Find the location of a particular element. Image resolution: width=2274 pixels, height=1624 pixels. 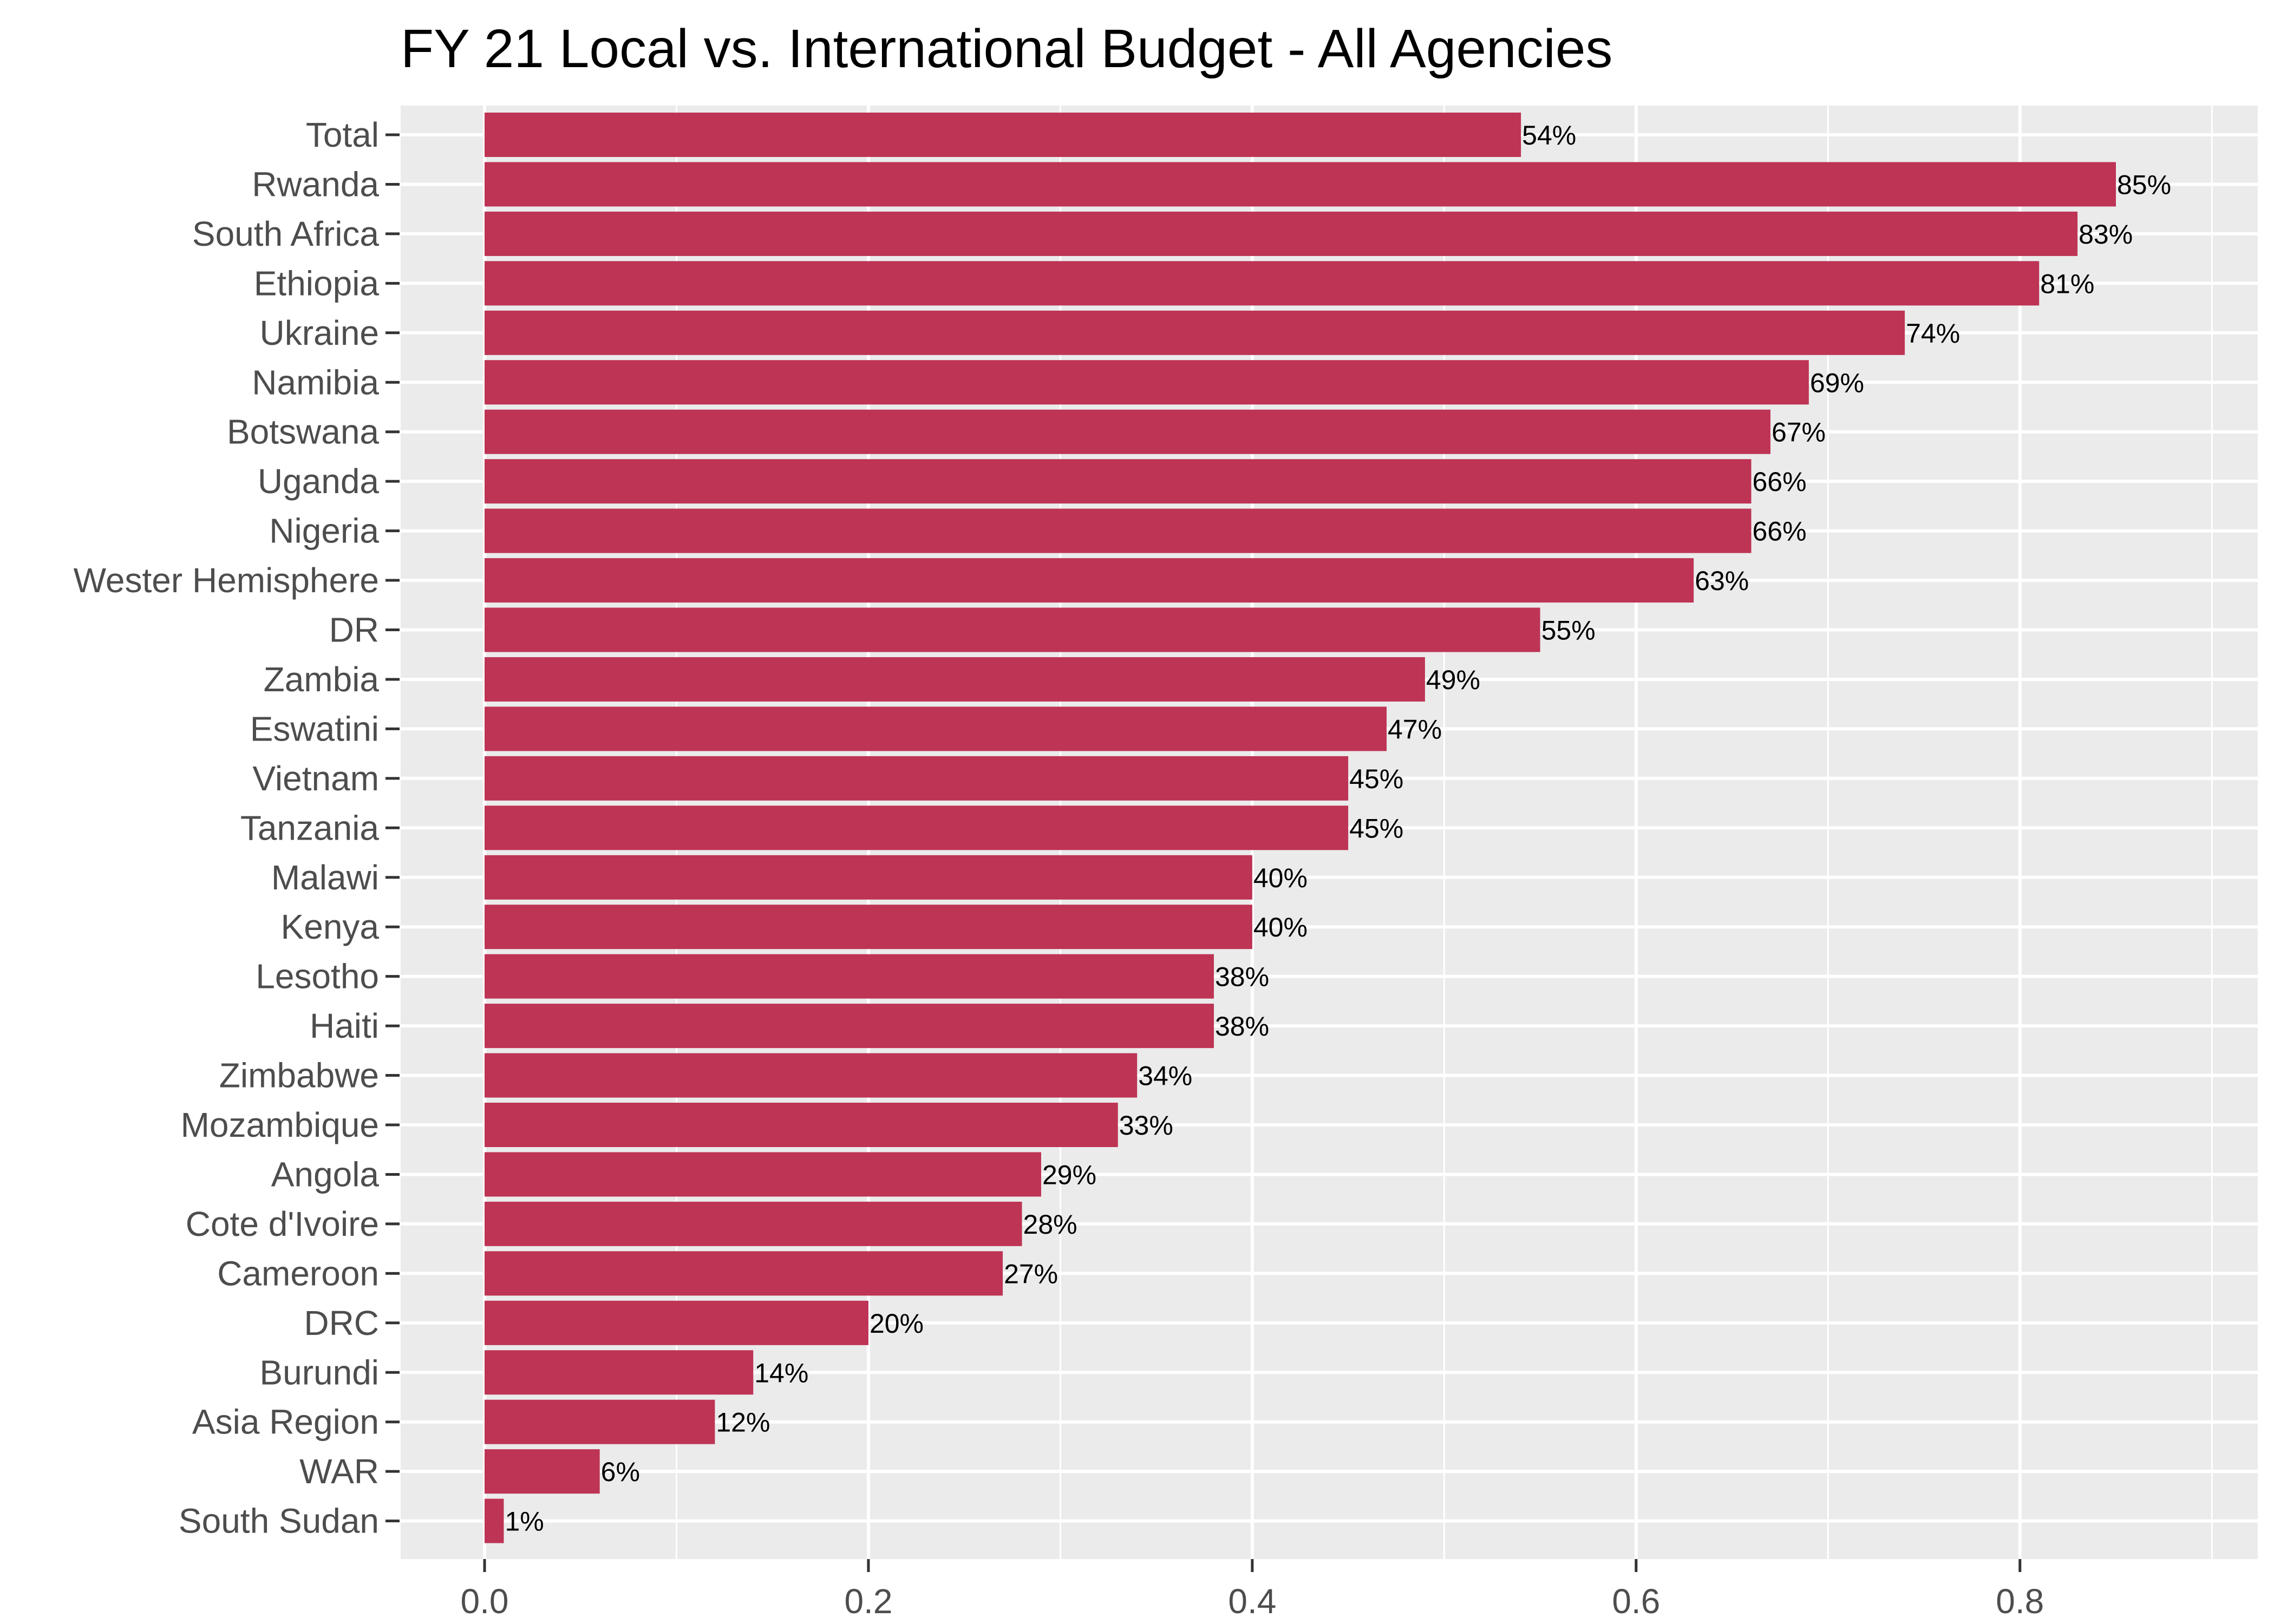

y-tick-label: Malawi is located at coordinates (325, 878).